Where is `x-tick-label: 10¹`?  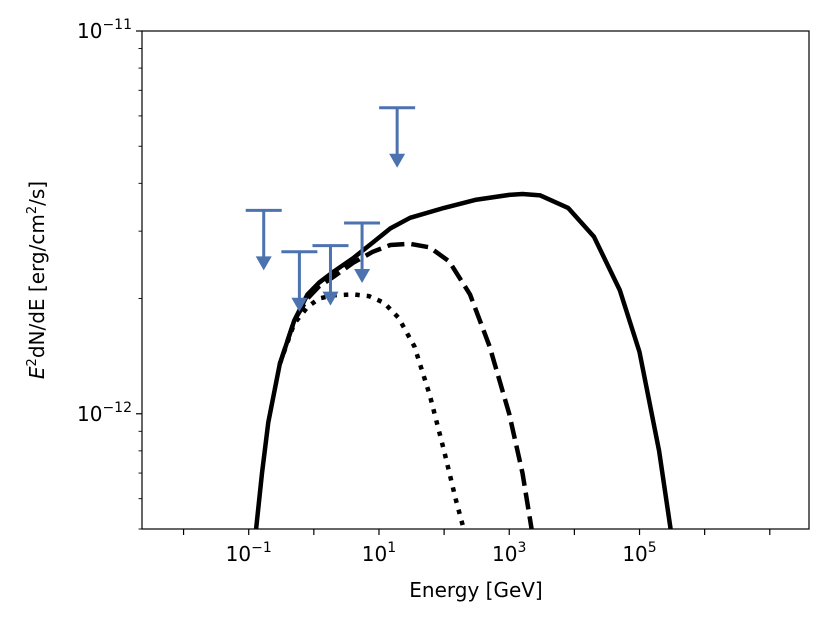
x-tick-label: 10¹ is located at coordinates (379, 553).